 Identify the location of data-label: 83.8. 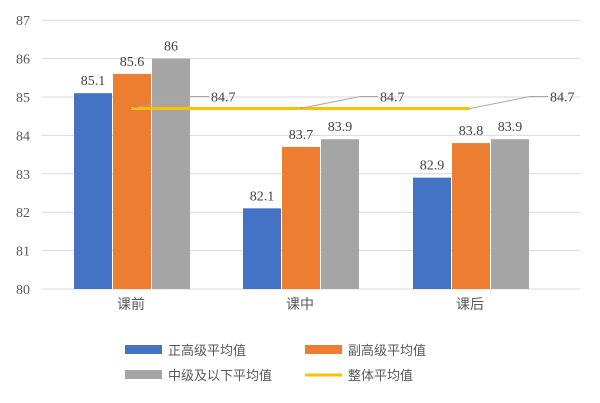
(471, 131).